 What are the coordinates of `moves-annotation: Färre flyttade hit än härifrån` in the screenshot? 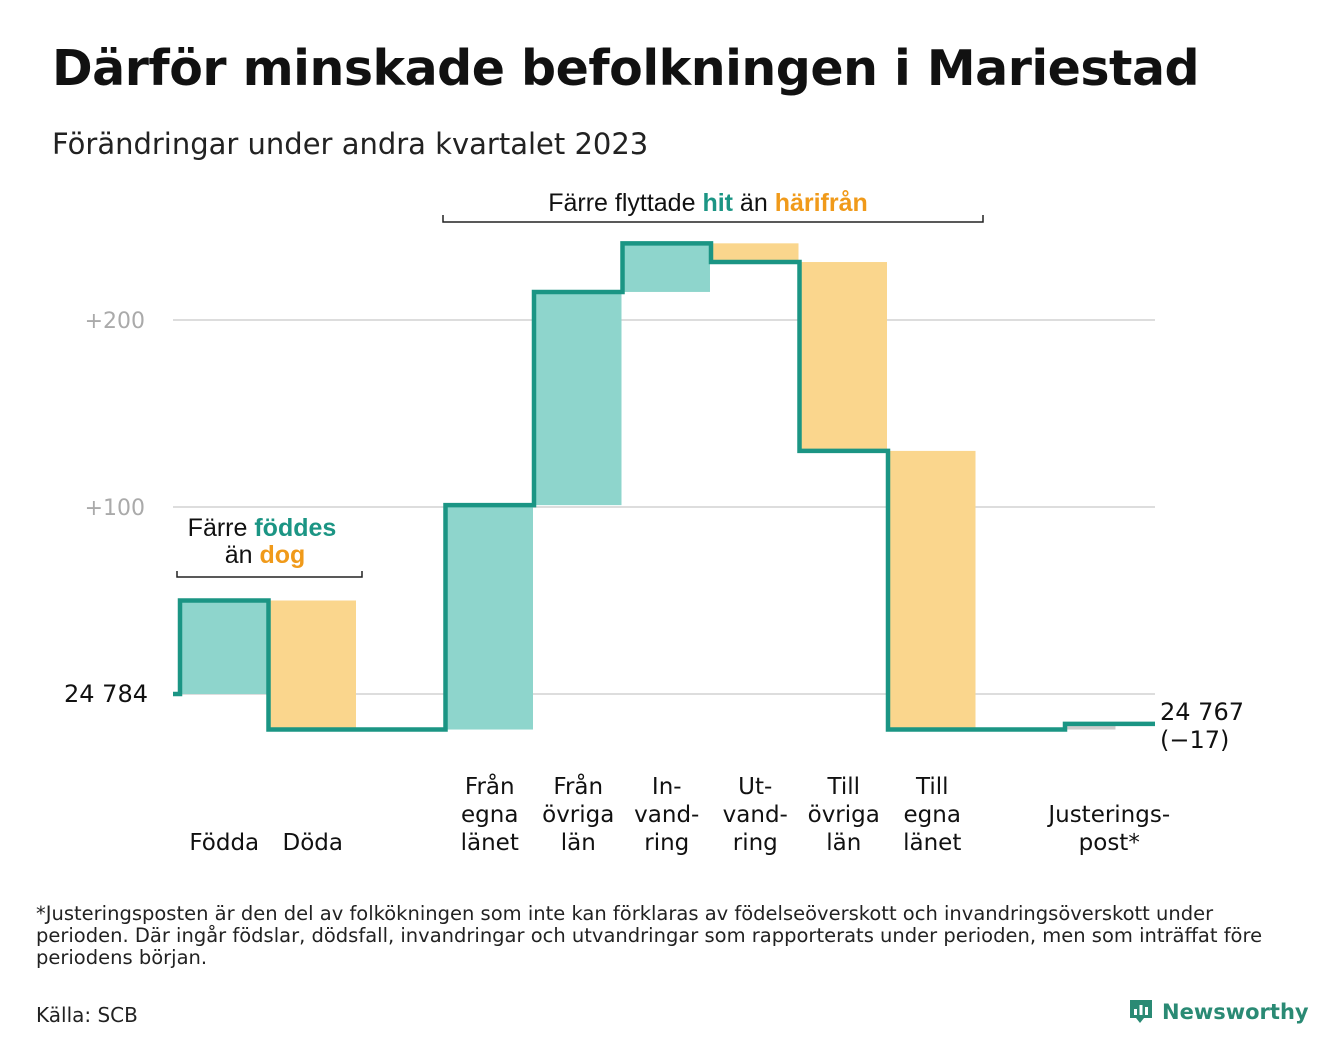 It's located at (708, 203).